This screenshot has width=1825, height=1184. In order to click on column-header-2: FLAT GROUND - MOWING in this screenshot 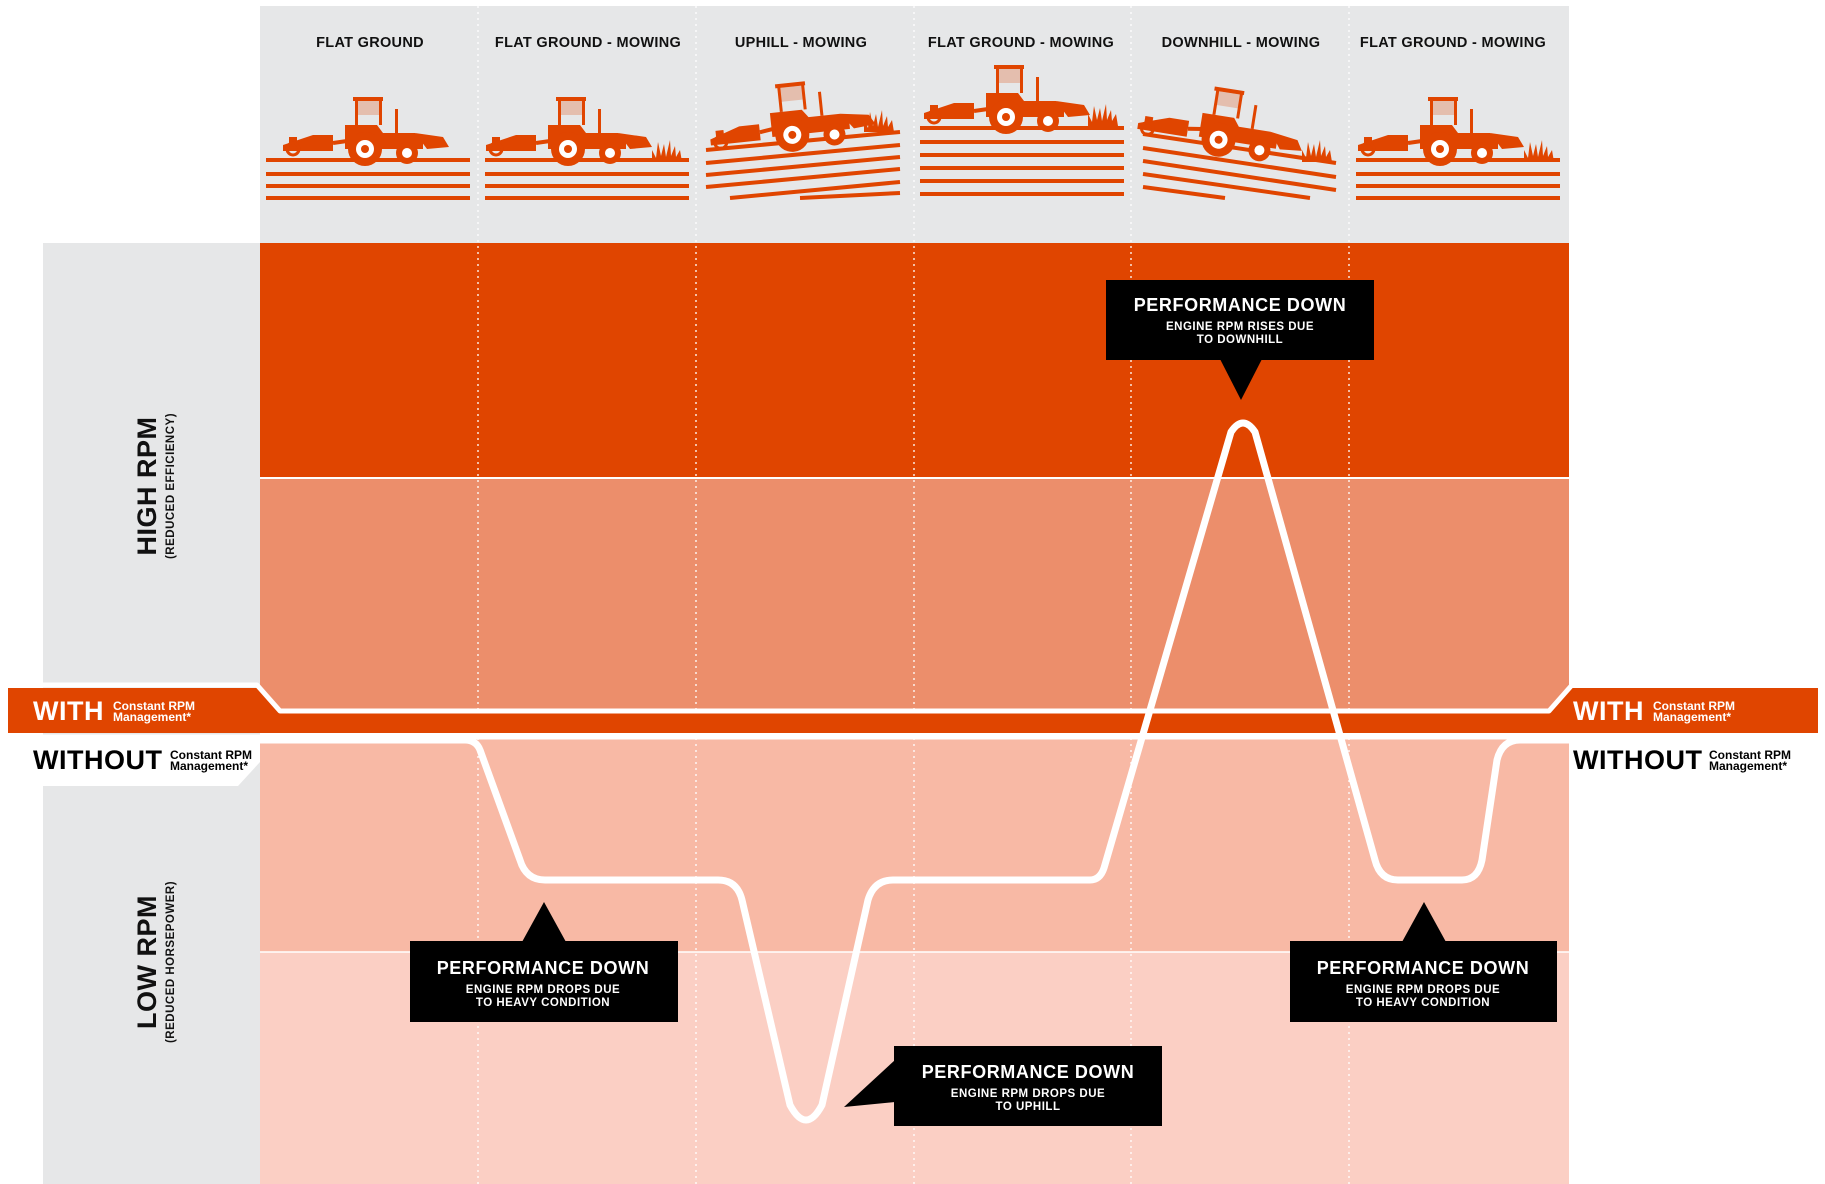, I will do `click(588, 43)`.